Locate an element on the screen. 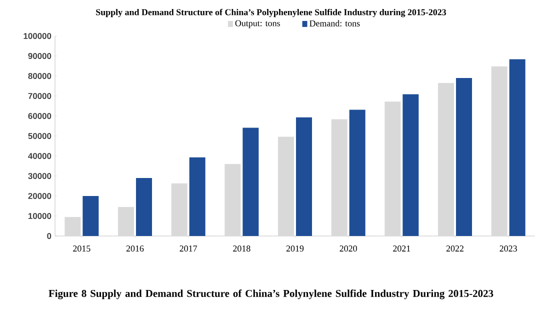 Image resolution: width=543 pixels, height=336 pixels. x-tick-label: 2021 is located at coordinates (401, 249).